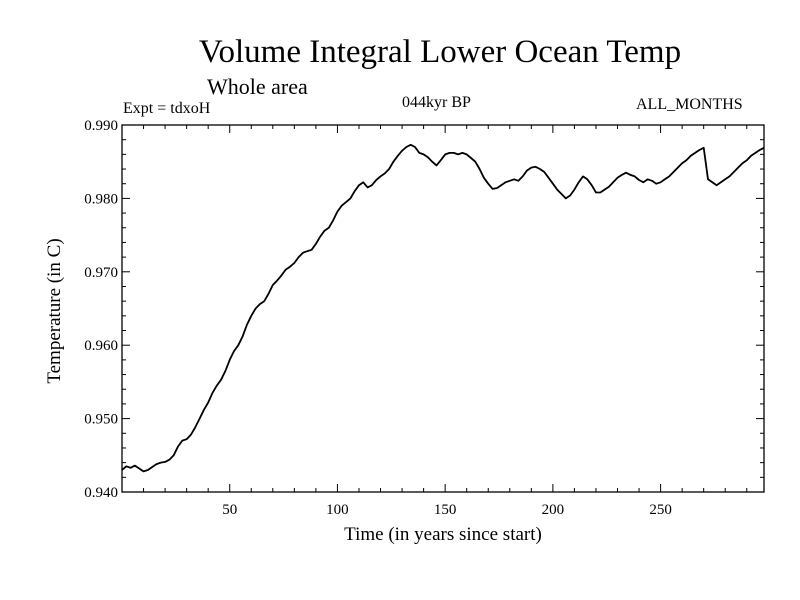 The image size is (800, 600). What do you see at coordinates (436, 102) in the screenshot?
I see `period-label: 044kyr BP` at bounding box center [436, 102].